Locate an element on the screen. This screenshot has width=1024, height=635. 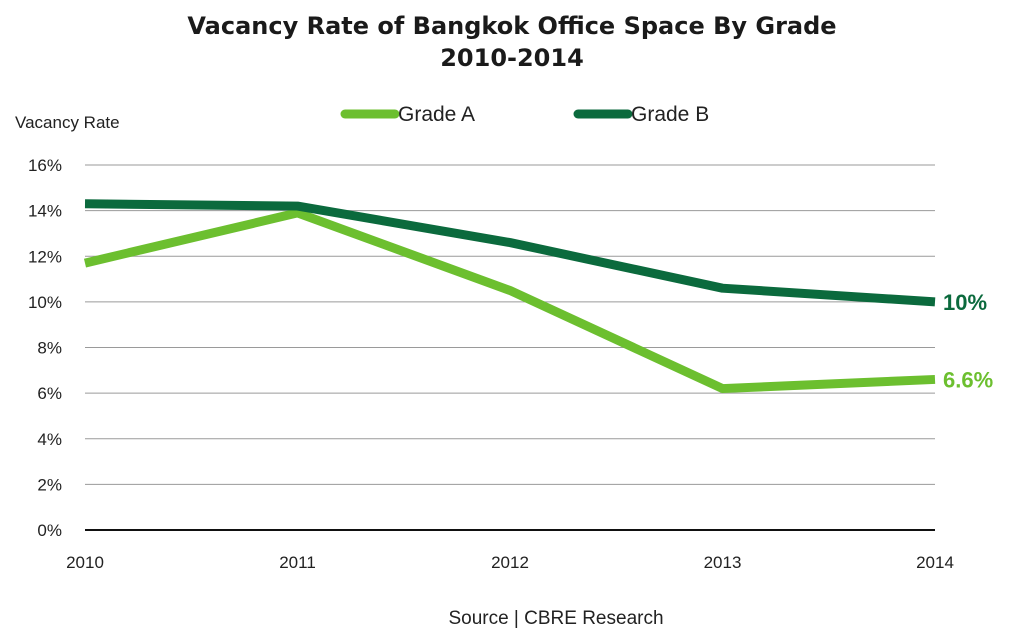
legend: Grade A Grade B is located at coordinates (524, 114).